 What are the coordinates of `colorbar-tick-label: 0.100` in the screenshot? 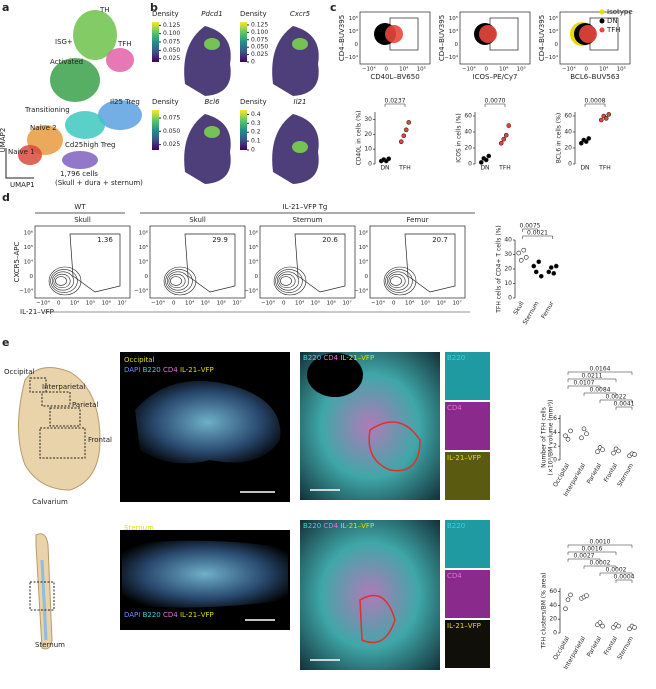 It's located at (259, 32).